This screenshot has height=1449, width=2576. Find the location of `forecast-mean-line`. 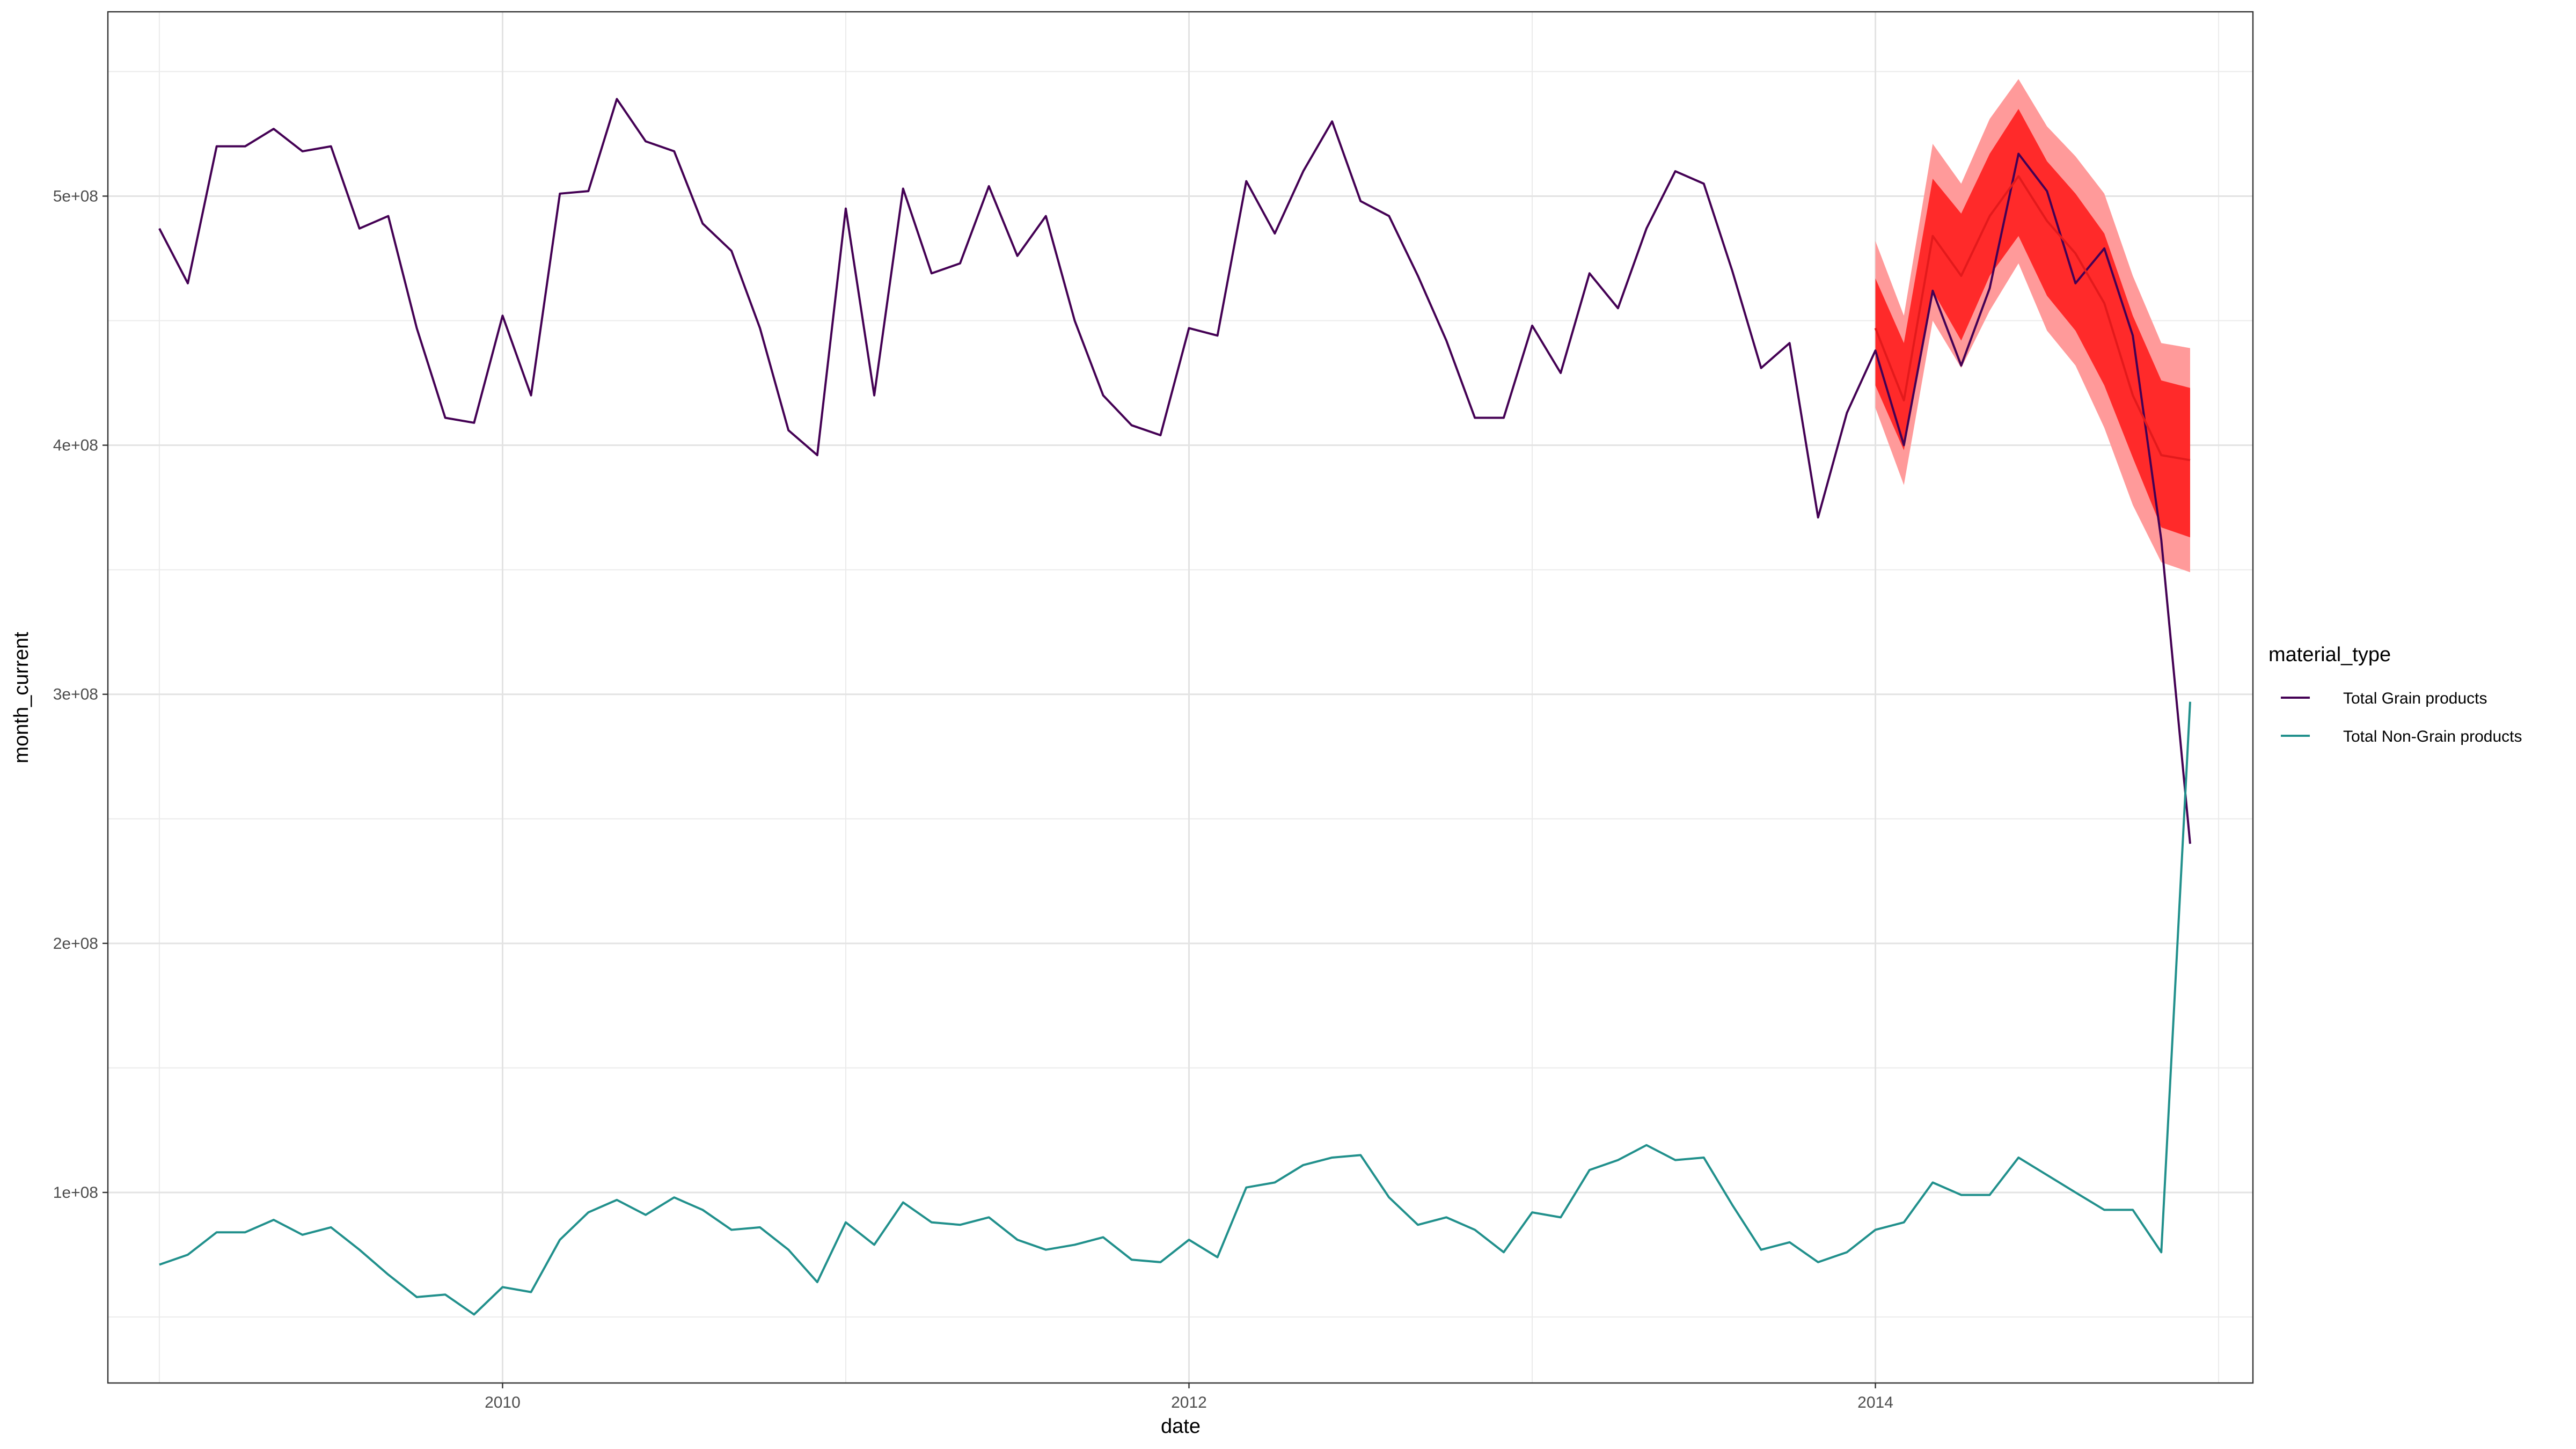

forecast-mean-line is located at coordinates (2032, 318).